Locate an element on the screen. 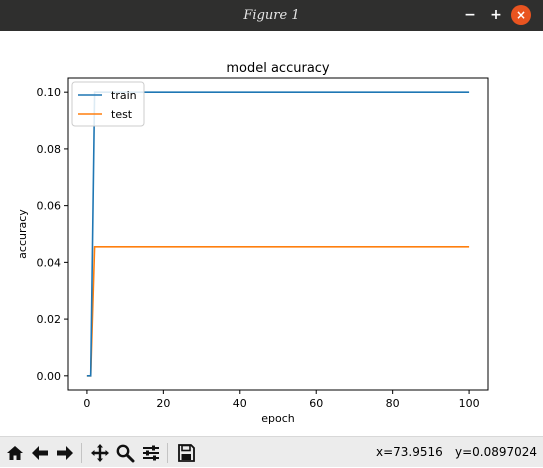 The width and height of the screenshot is (543, 468). configure-subplots-icon is located at coordinates (151, 453).